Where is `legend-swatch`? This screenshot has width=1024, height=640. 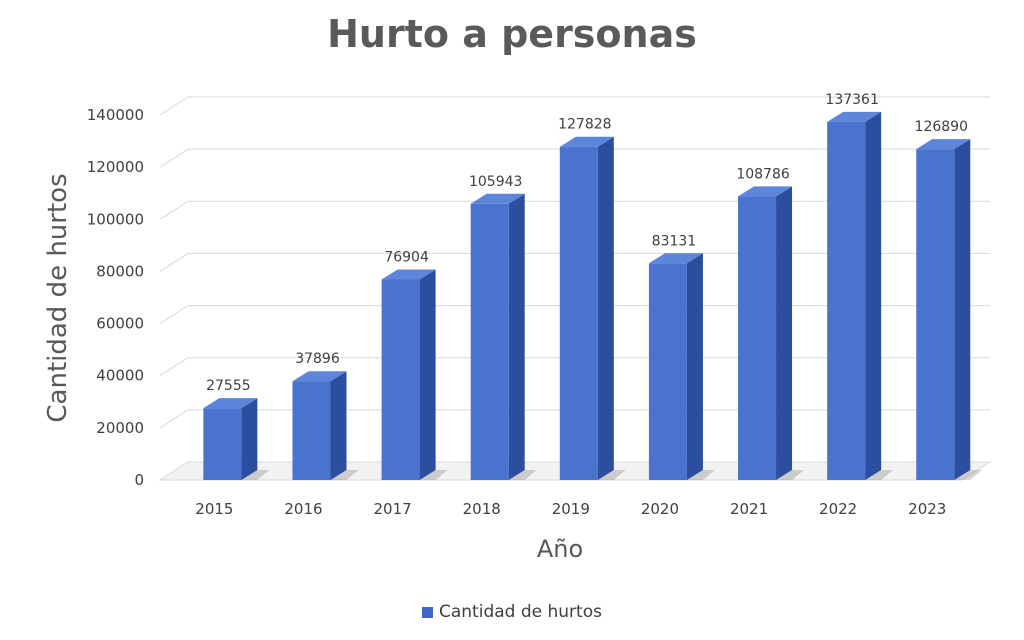
legend-swatch is located at coordinates (427, 612).